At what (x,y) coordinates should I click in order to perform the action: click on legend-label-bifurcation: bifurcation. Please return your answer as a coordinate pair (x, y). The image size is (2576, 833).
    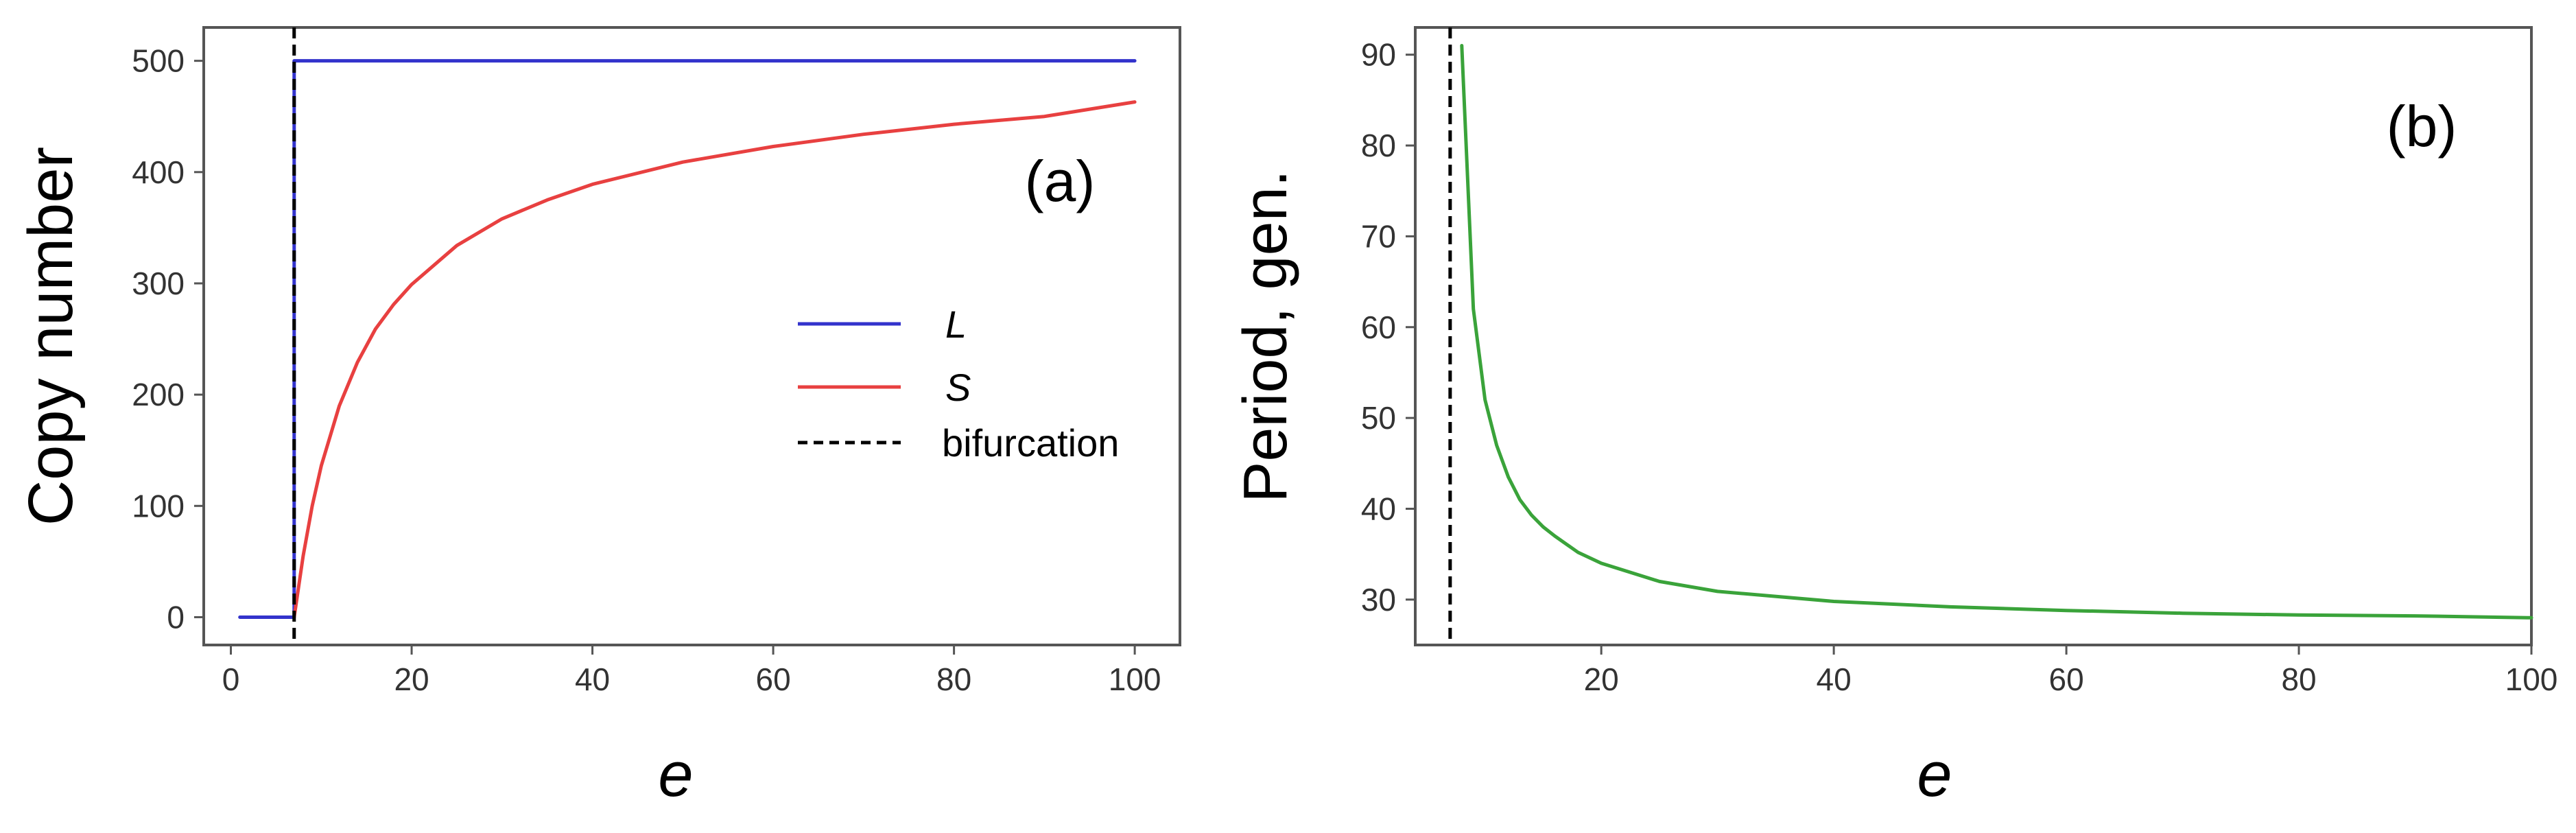
    Looking at the image, I should click on (1030, 443).